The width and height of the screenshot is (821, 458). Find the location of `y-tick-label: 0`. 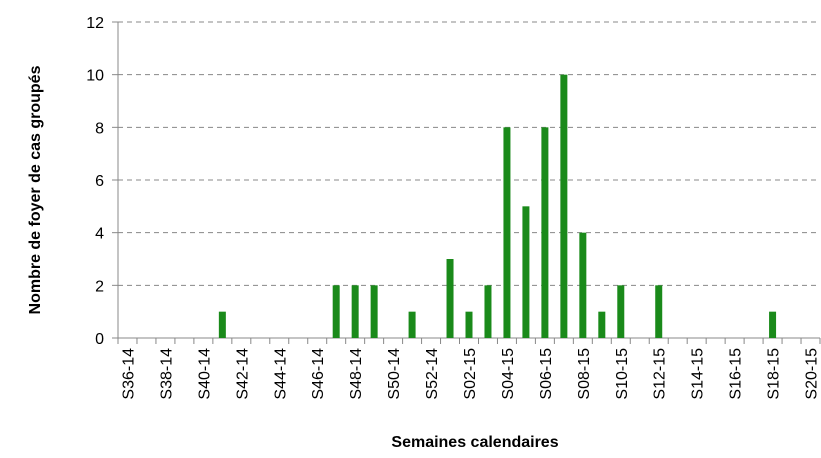

y-tick-label: 0 is located at coordinates (99, 339).